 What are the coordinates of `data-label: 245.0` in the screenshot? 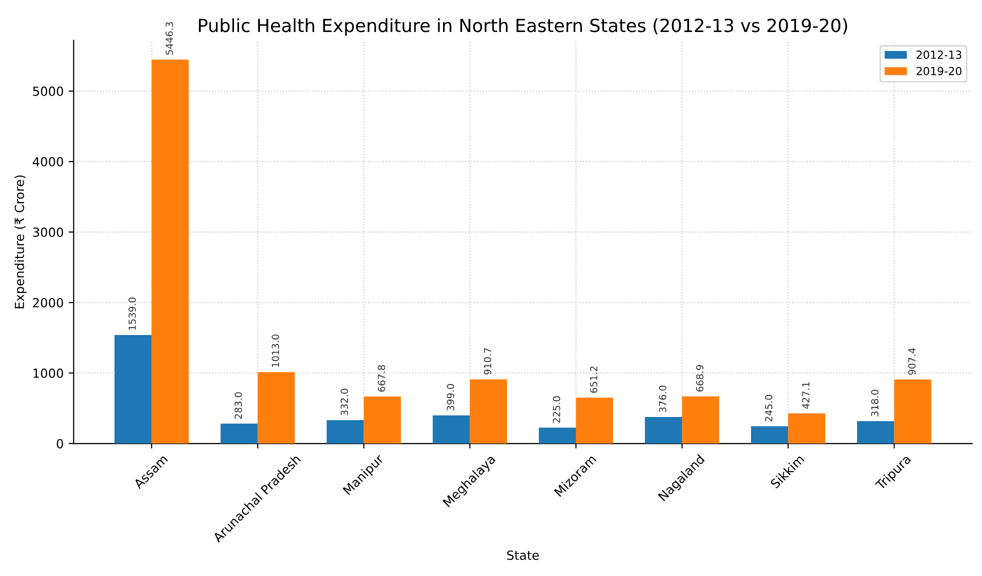 It's located at (768, 408).